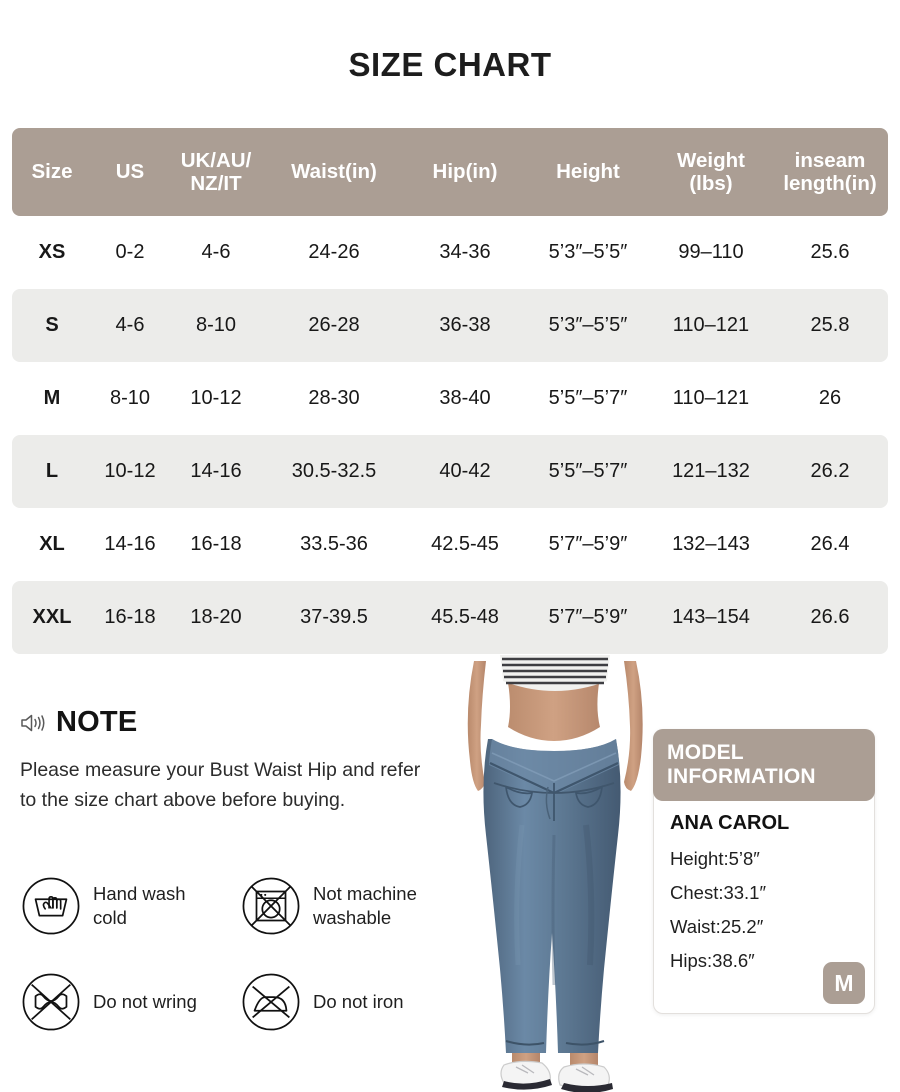 The width and height of the screenshot is (900, 1092). Describe the element at coordinates (365, 906) in the screenshot. I see `care-label: Not machine washable` at that location.